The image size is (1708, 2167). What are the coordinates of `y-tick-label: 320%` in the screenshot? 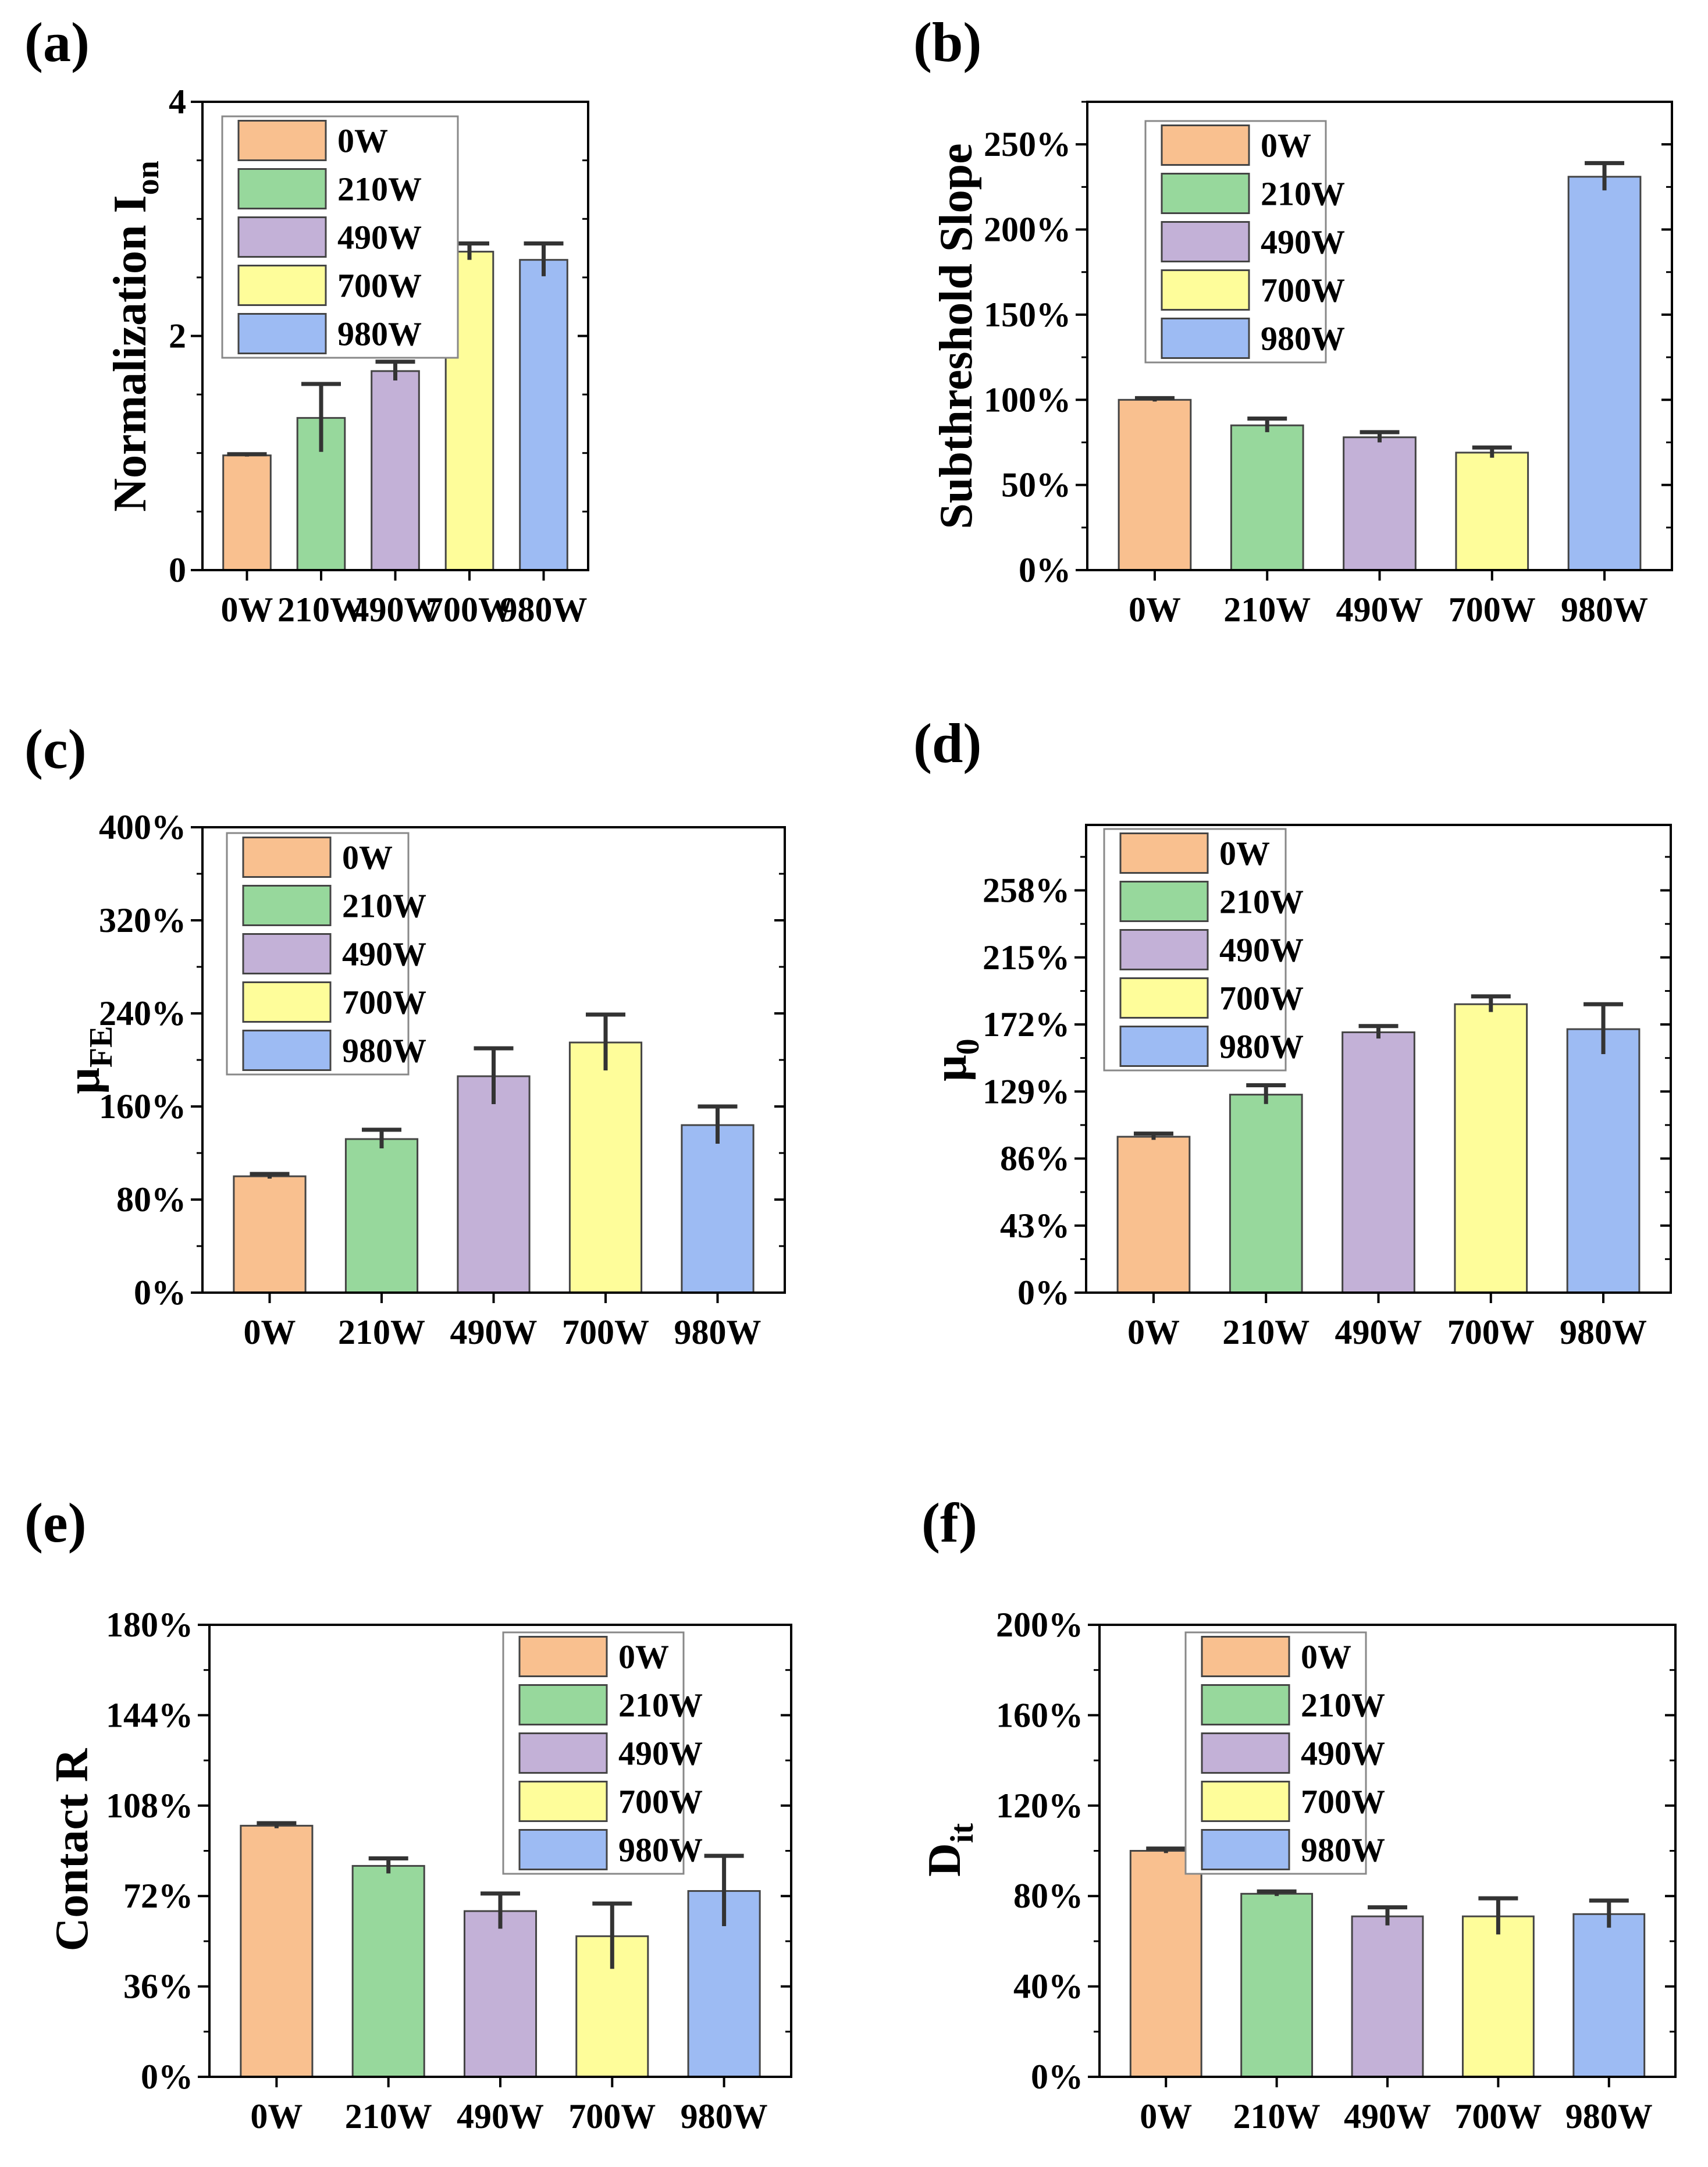 It's located at (142, 921).